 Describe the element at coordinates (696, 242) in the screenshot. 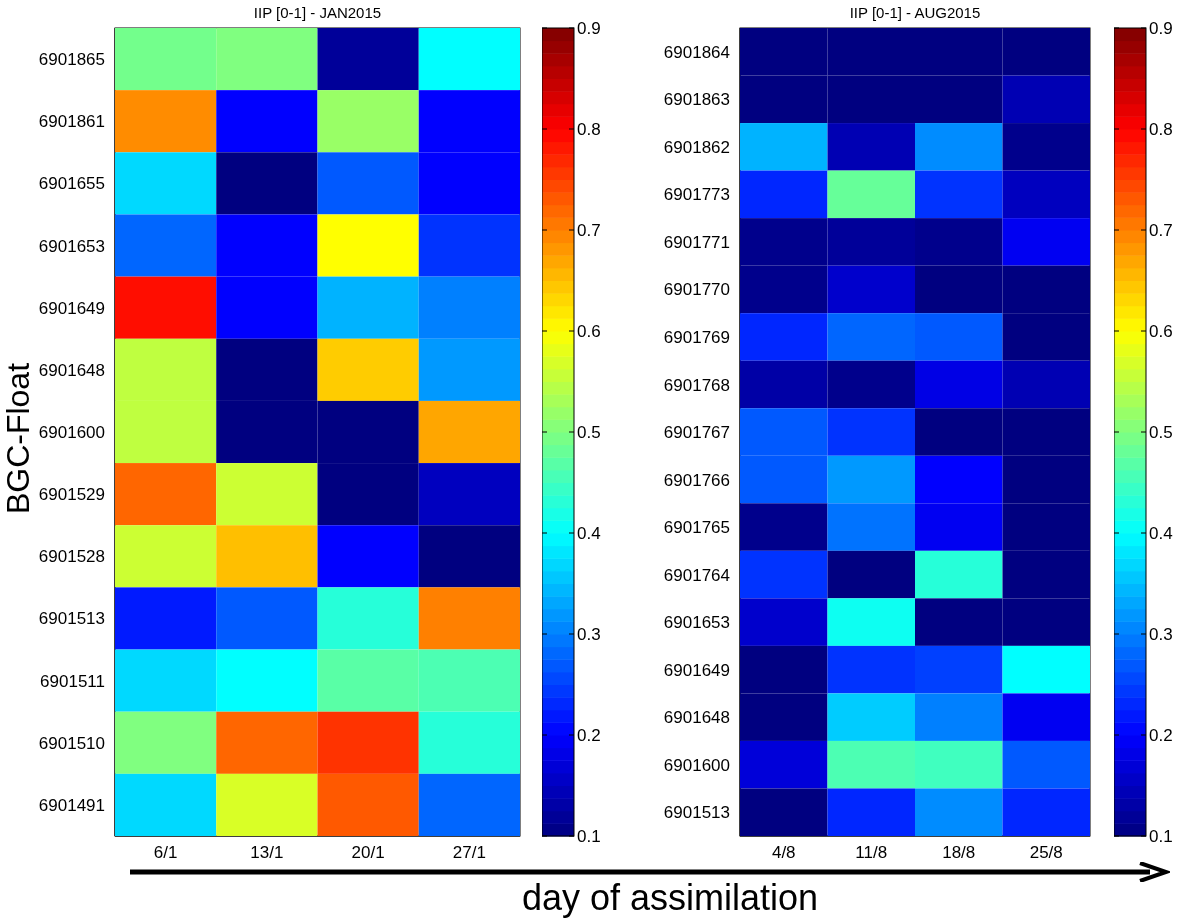

I see `y-tick-label: 6901771` at that location.